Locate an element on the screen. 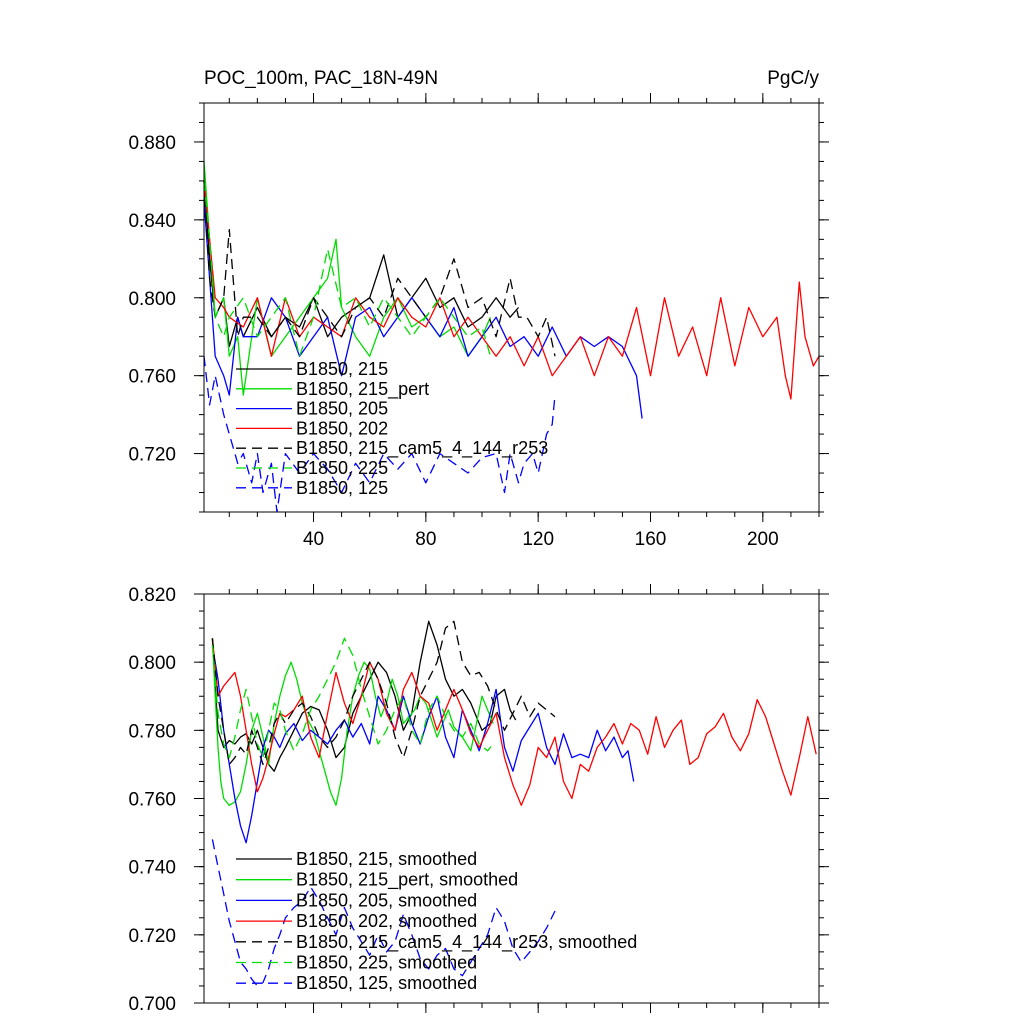  bottom-legend-entry: B1850, 215, smoothed is located at coordinates (356, 859).